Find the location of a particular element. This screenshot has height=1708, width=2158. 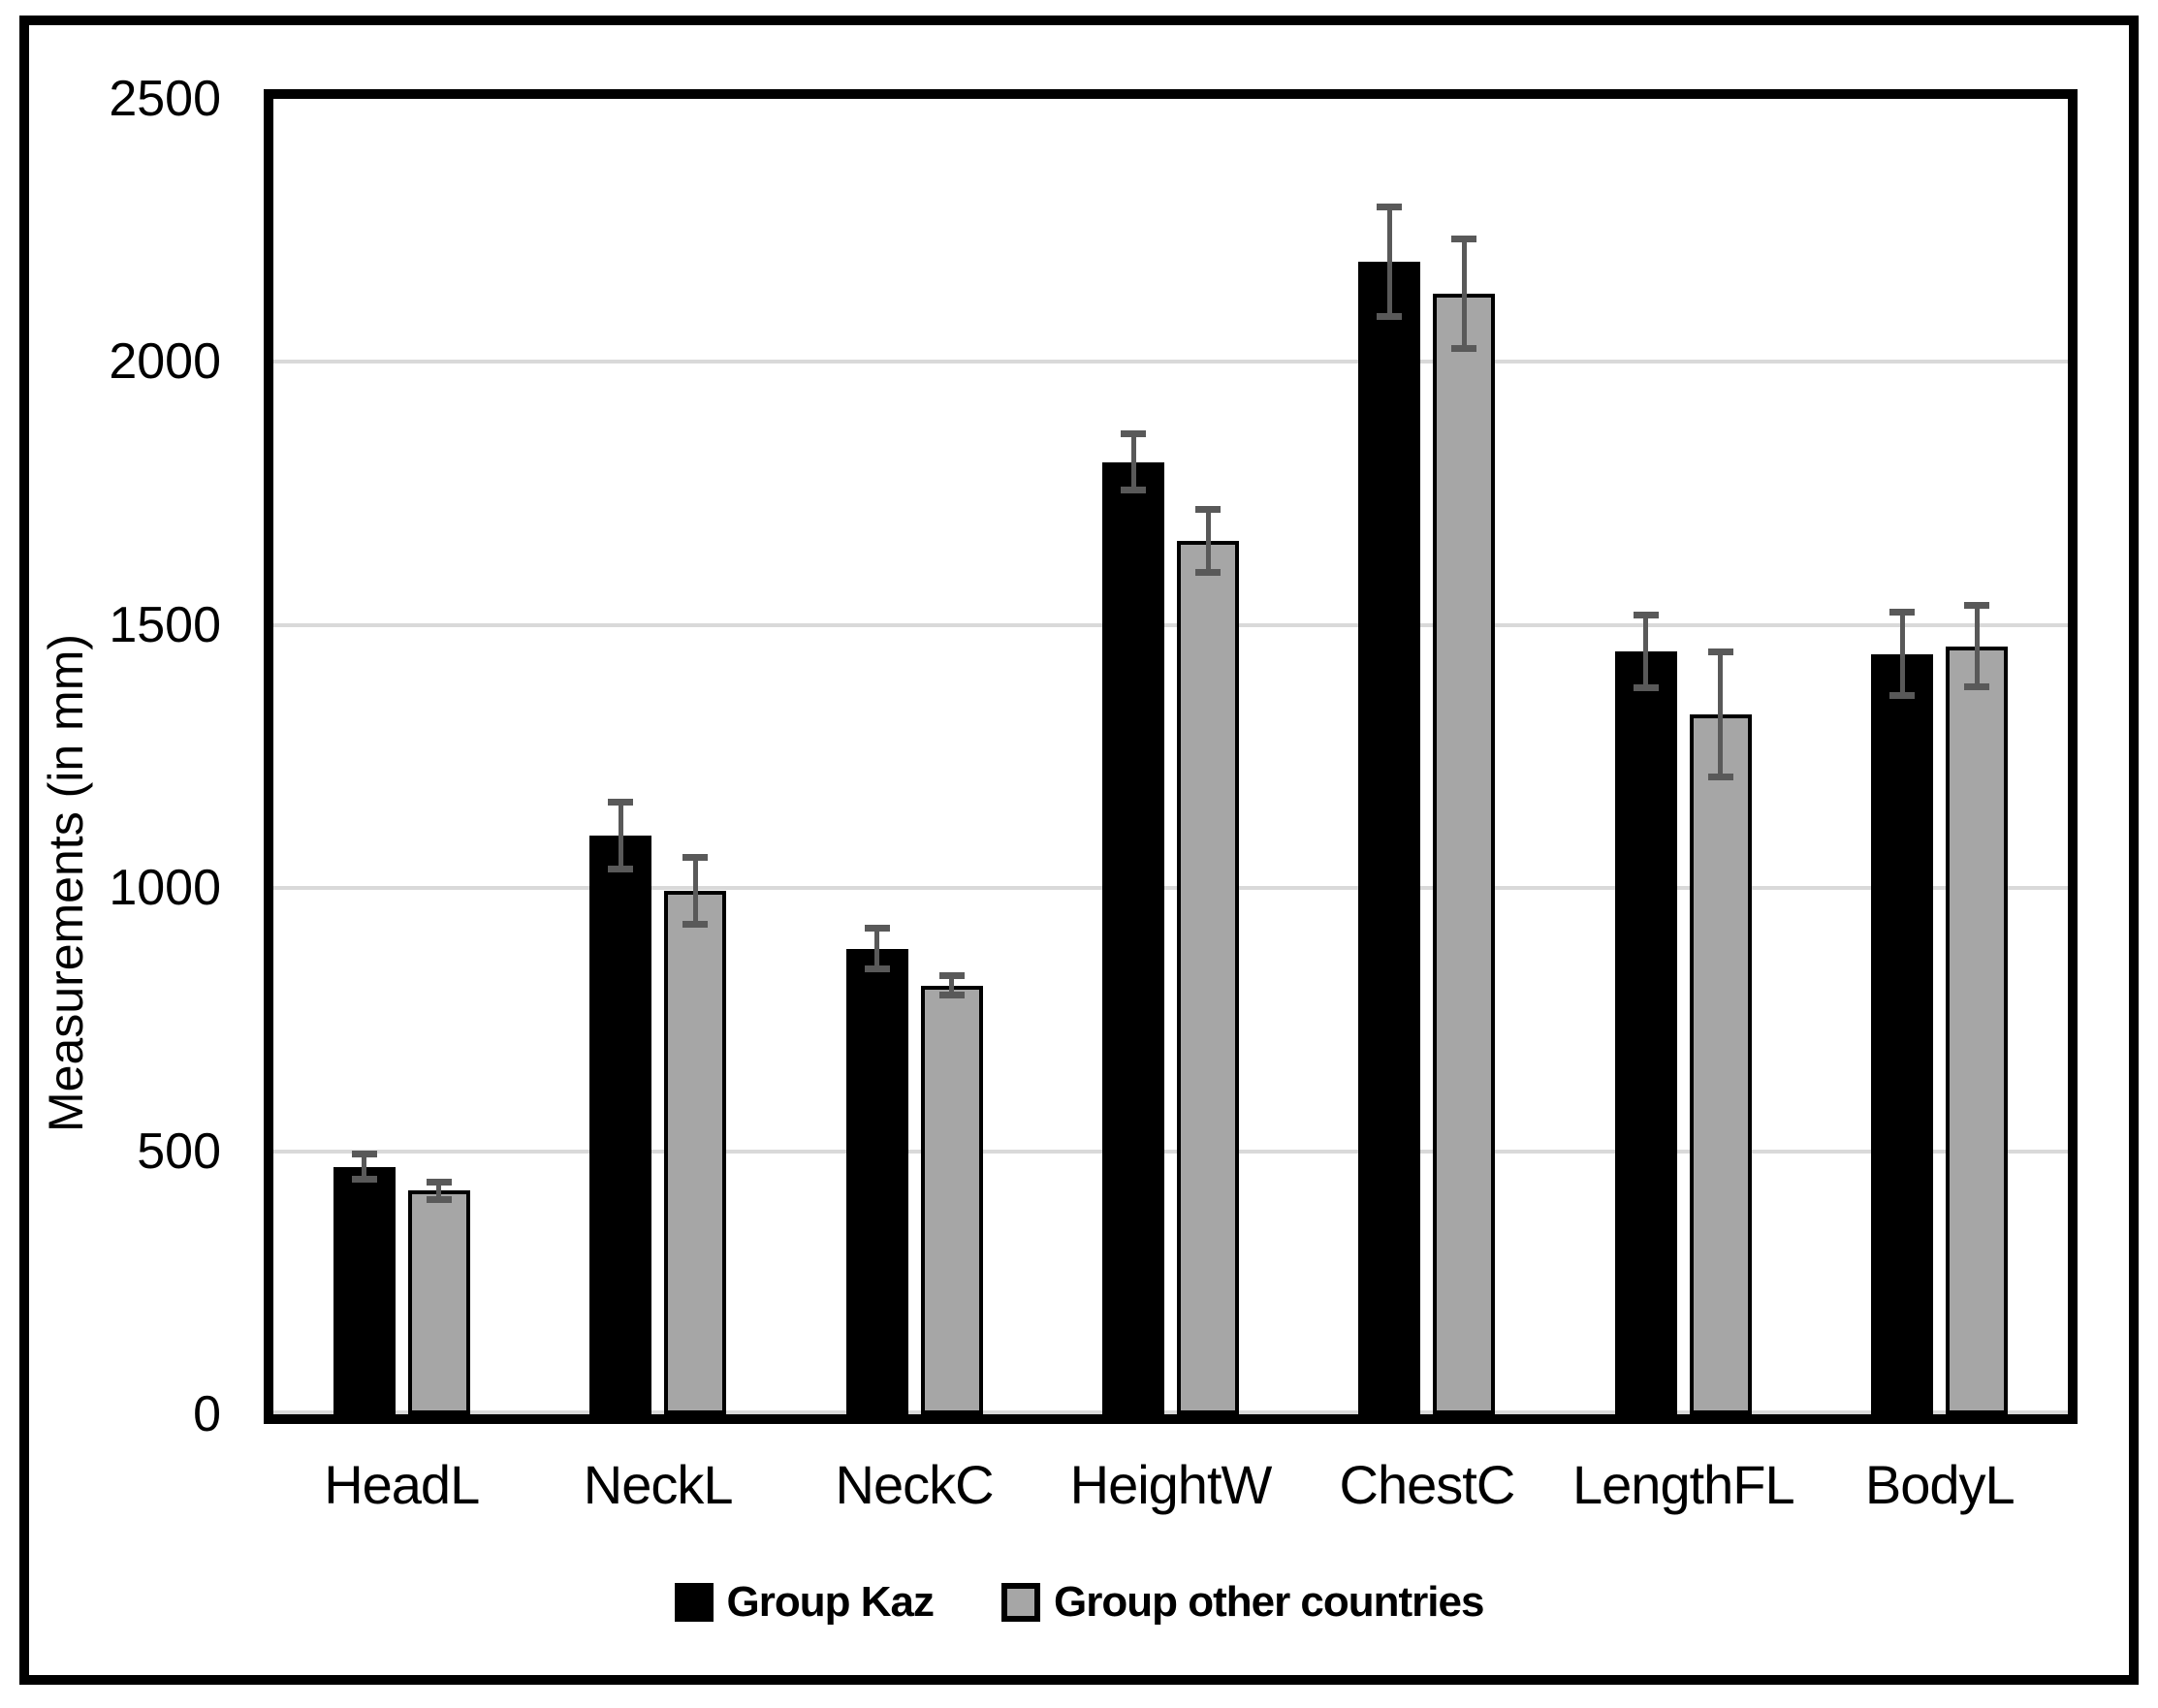

category-label-headl: HeadL is located at coordinates (402, 1484).